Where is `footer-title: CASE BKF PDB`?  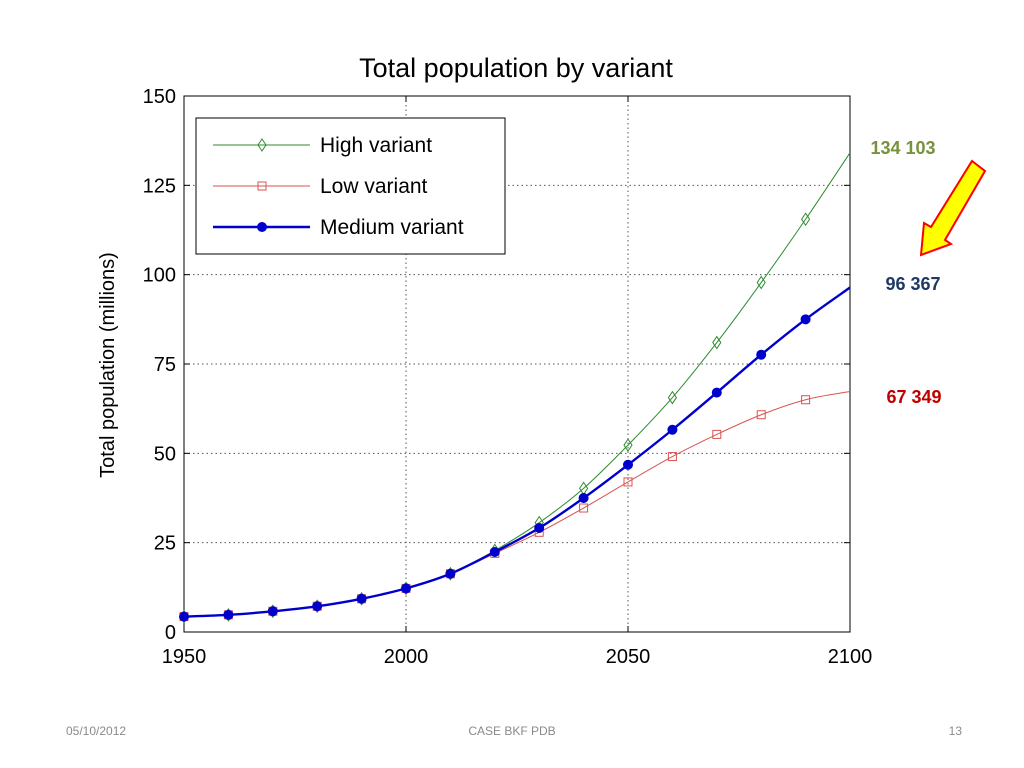
footer-title: CASE BKF PDB is located at coordinates (512, 731).